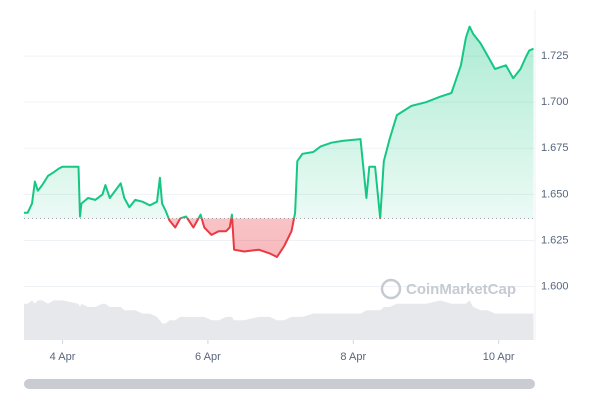  What do you see at coordinates (208, 357) in the screenshot?
I see `x-tick-label: 6 Apr` at bounding box center [208, 357].